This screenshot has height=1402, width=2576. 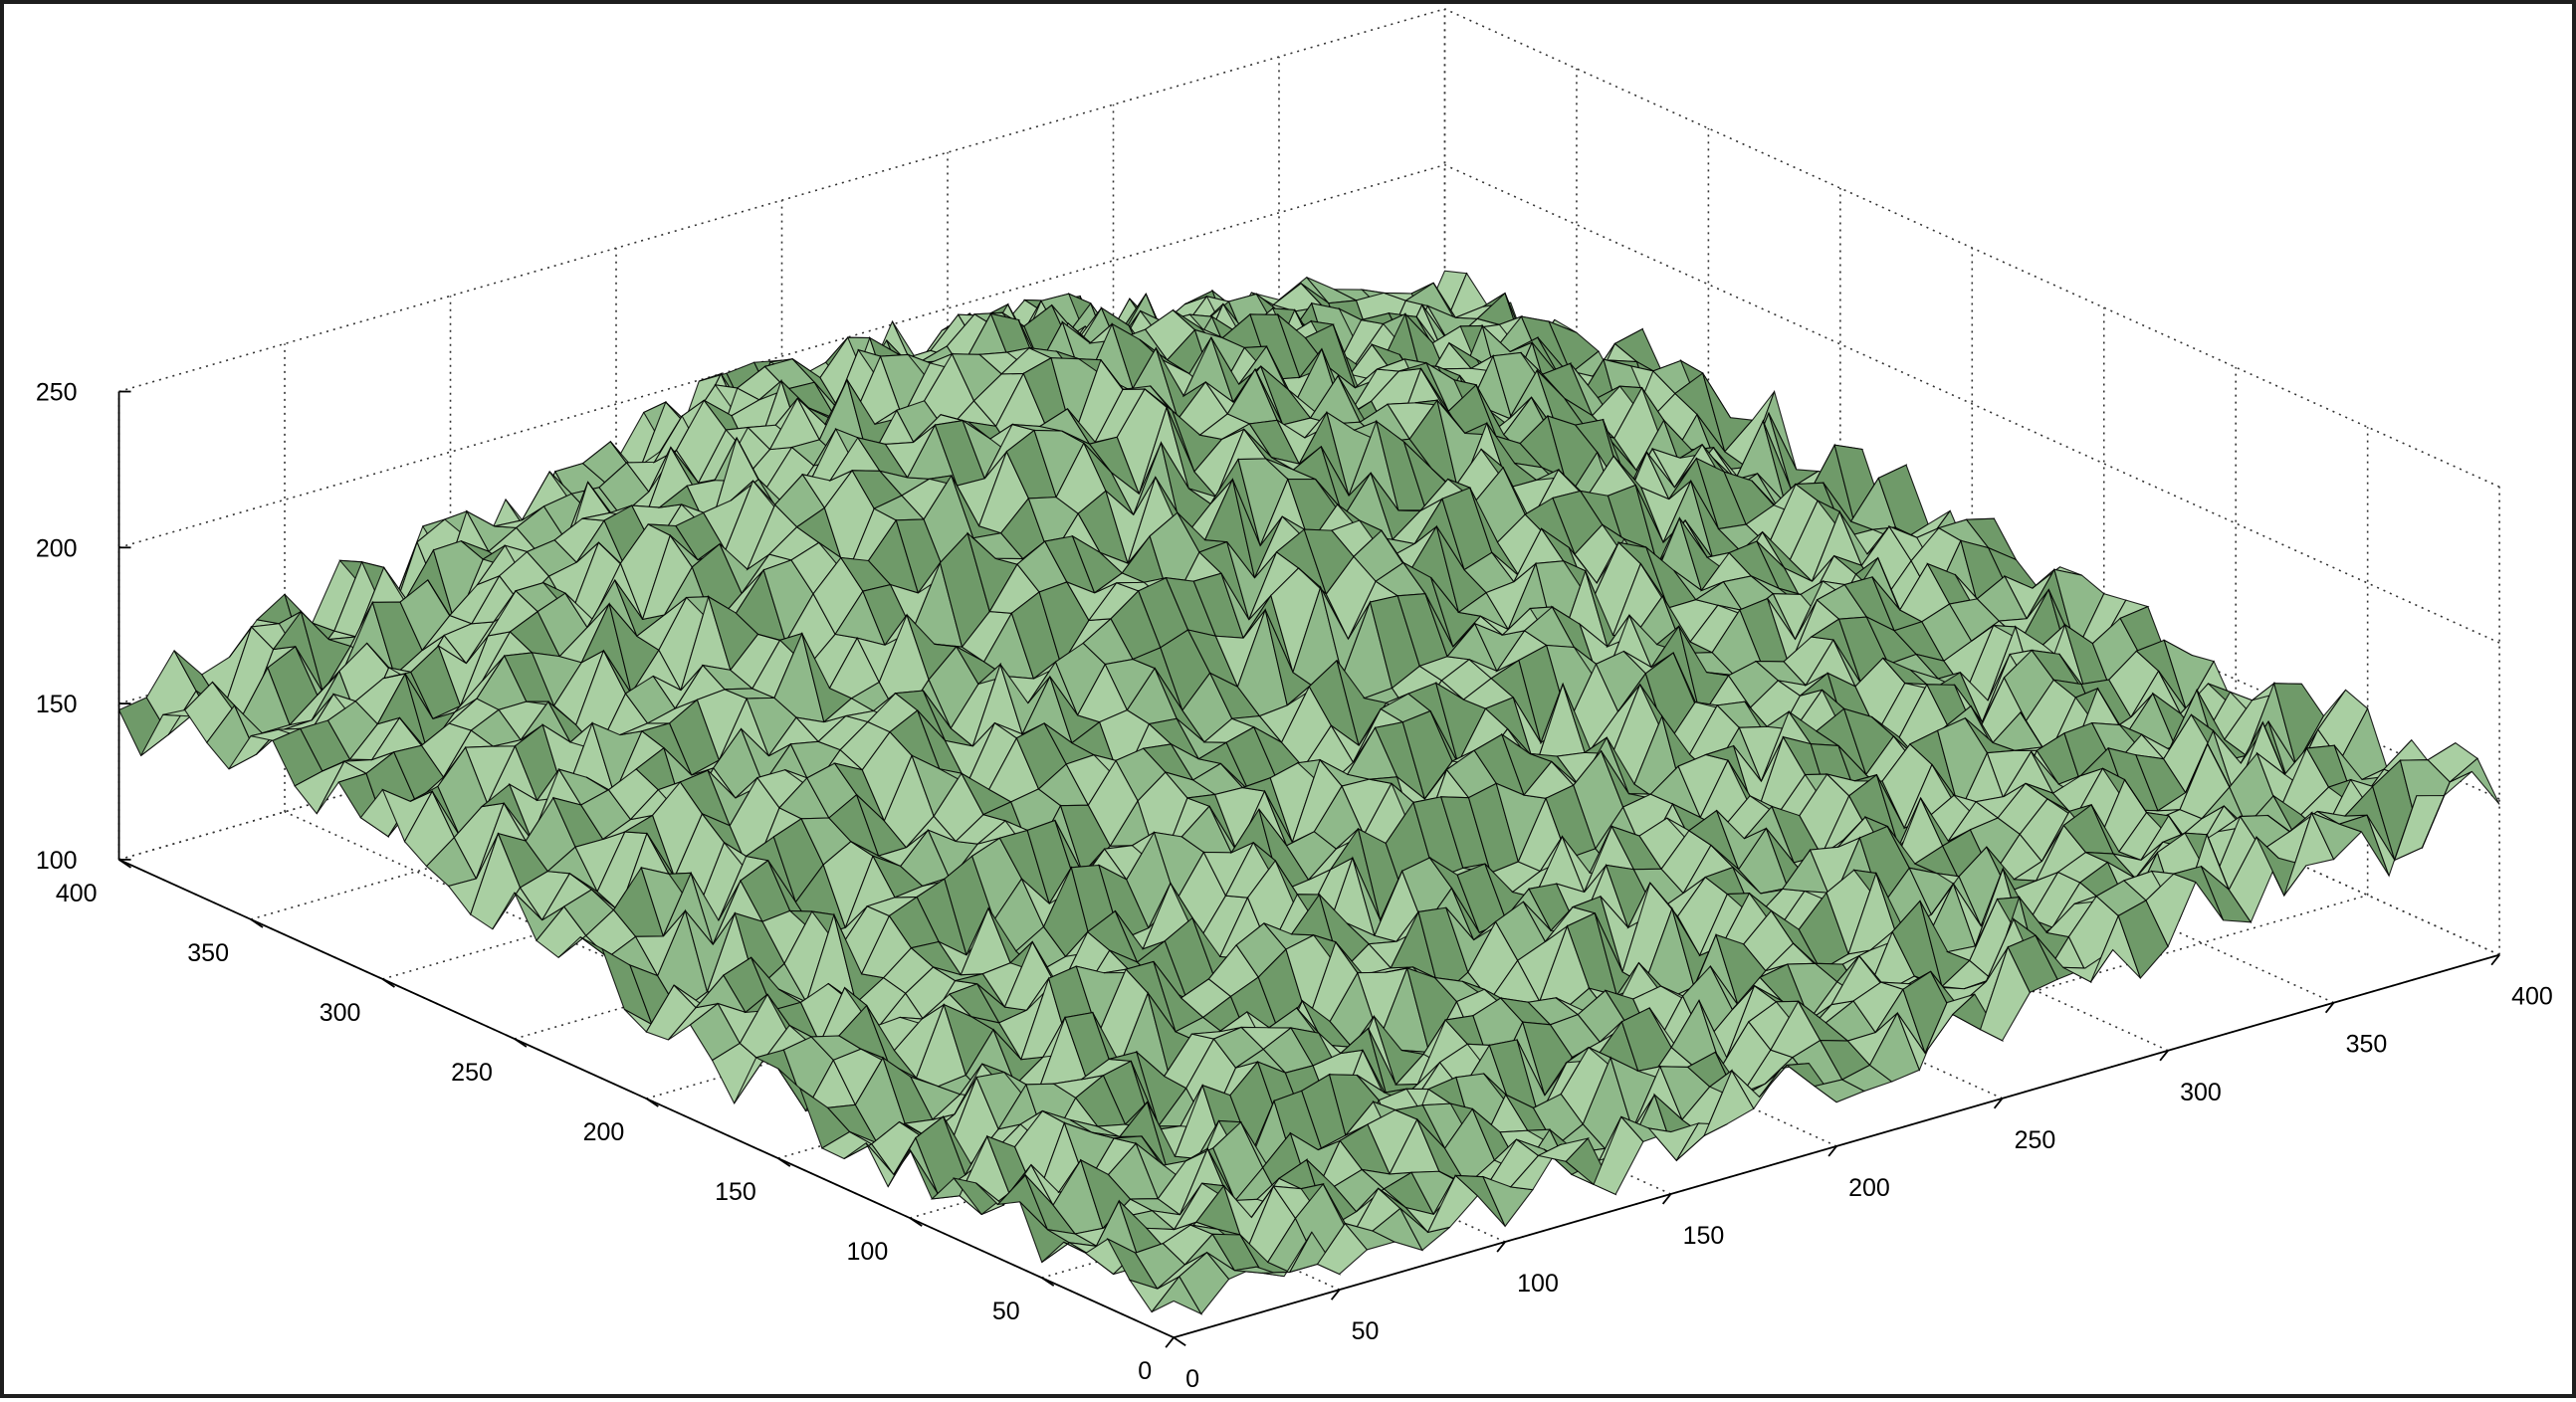 I want to click on x-tick-label: 200, so click(x=1869, y=1188).